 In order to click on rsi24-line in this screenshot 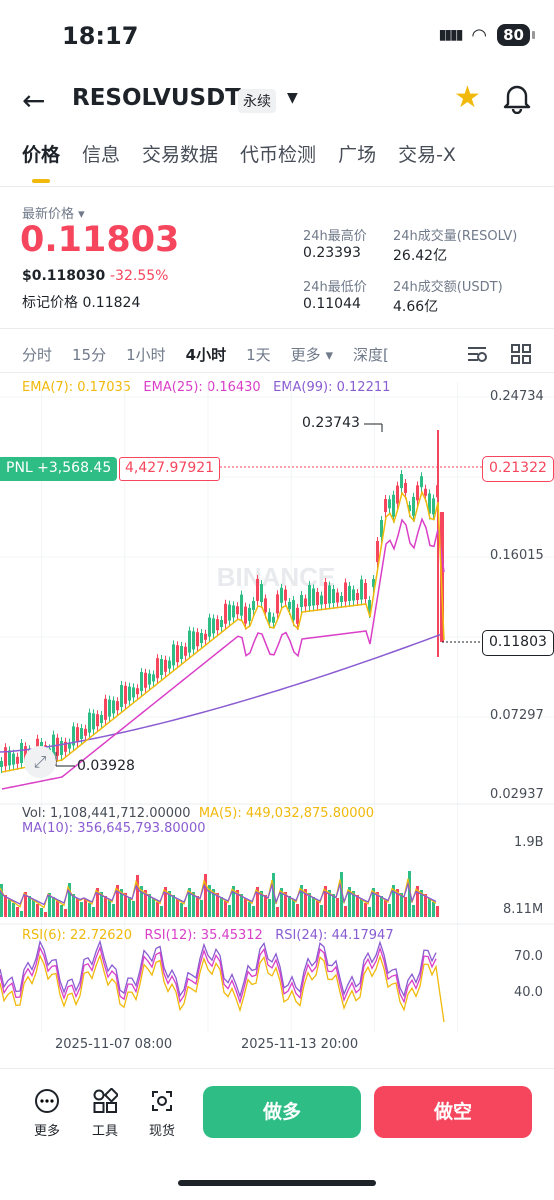, I will do `click(218, 969)`.